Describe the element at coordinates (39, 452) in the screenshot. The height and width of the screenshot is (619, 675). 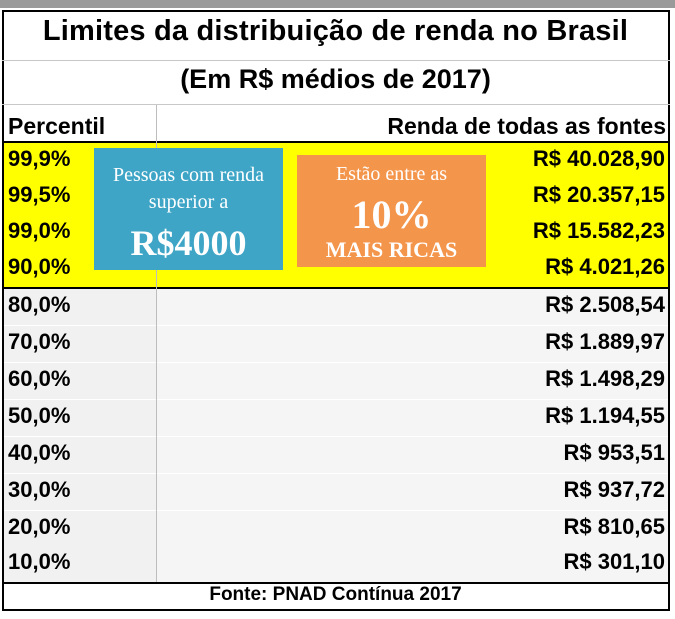
I see `percentile-cell: 40,0%` at that location.